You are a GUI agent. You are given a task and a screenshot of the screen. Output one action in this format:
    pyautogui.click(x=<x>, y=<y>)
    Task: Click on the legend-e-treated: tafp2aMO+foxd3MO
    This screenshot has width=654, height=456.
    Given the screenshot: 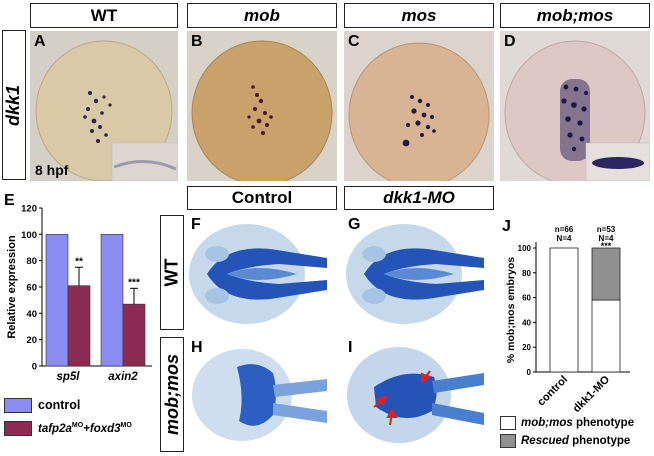 What is the action you would take?
    pyautogui.click(x=81, y=428)
    